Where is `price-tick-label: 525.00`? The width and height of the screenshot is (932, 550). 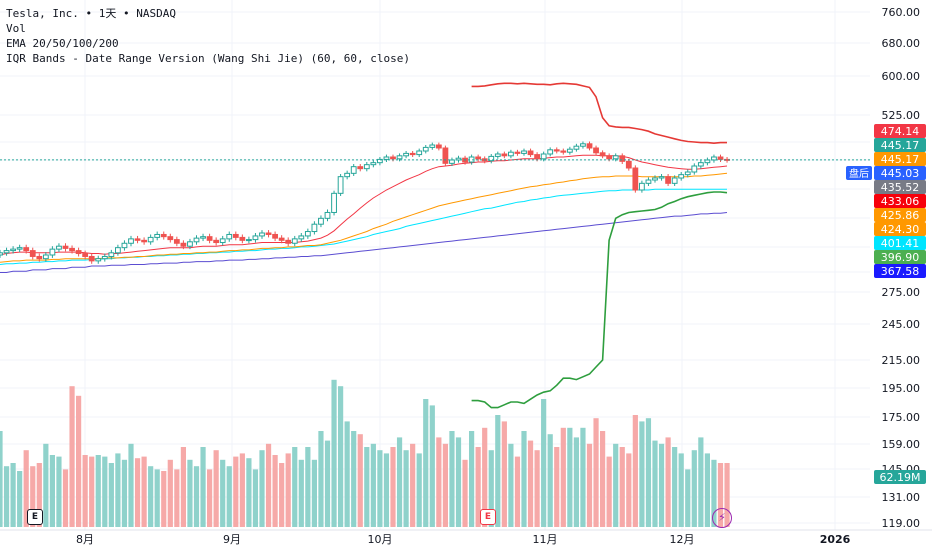 price-tick-label: 525.00 is located at coordinates (901, 115).